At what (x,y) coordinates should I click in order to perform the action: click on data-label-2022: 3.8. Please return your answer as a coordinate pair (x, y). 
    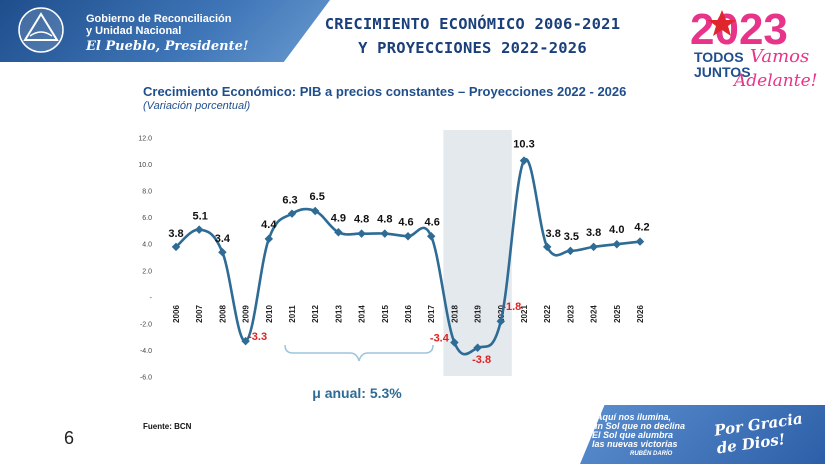
    Looking at the image, I should click on (553, 234).